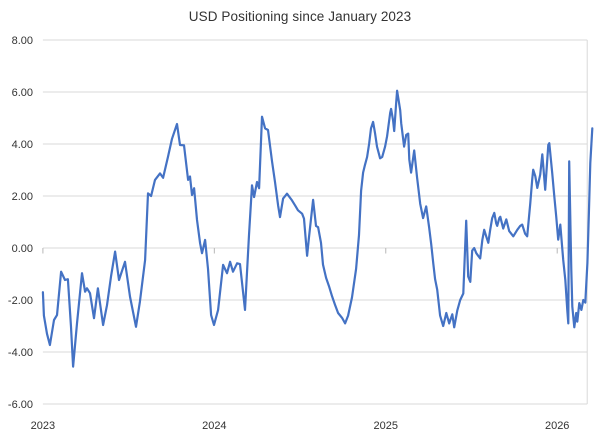  What do you see at coordinates (300, 16) in the screenshot?
I see `chart-title: USD Positioning since January 2023` at bounding box center [300, 16].